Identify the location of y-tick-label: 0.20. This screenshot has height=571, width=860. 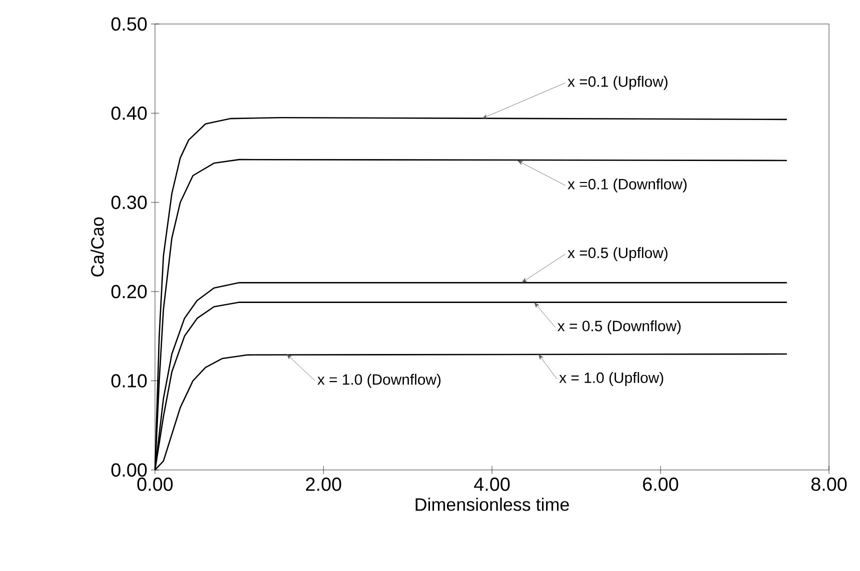
(129, 291).